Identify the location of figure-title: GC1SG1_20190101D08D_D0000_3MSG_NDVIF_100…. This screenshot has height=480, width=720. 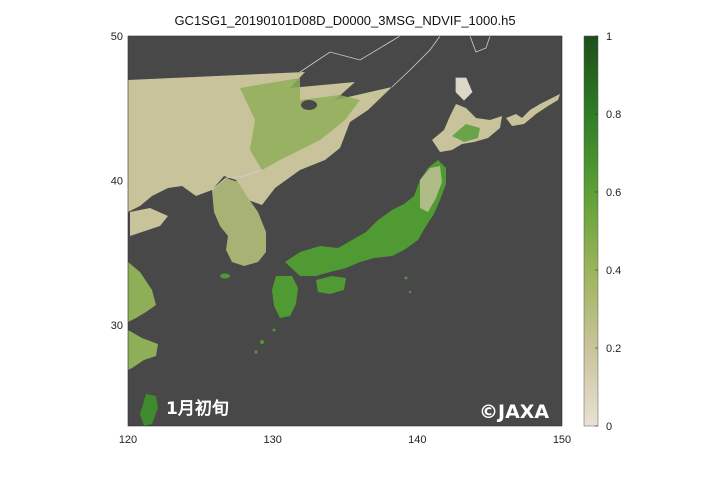
(345, 20).